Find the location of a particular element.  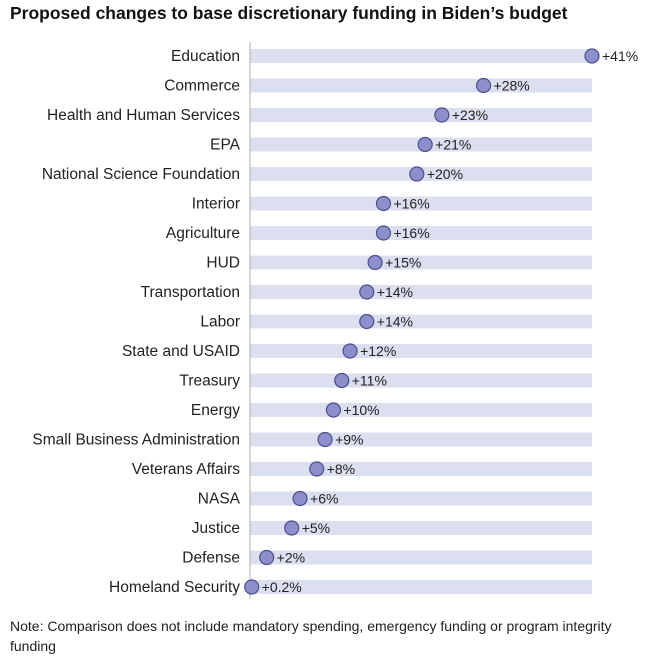

category-label: Energy is located at coordinates (215, 410).